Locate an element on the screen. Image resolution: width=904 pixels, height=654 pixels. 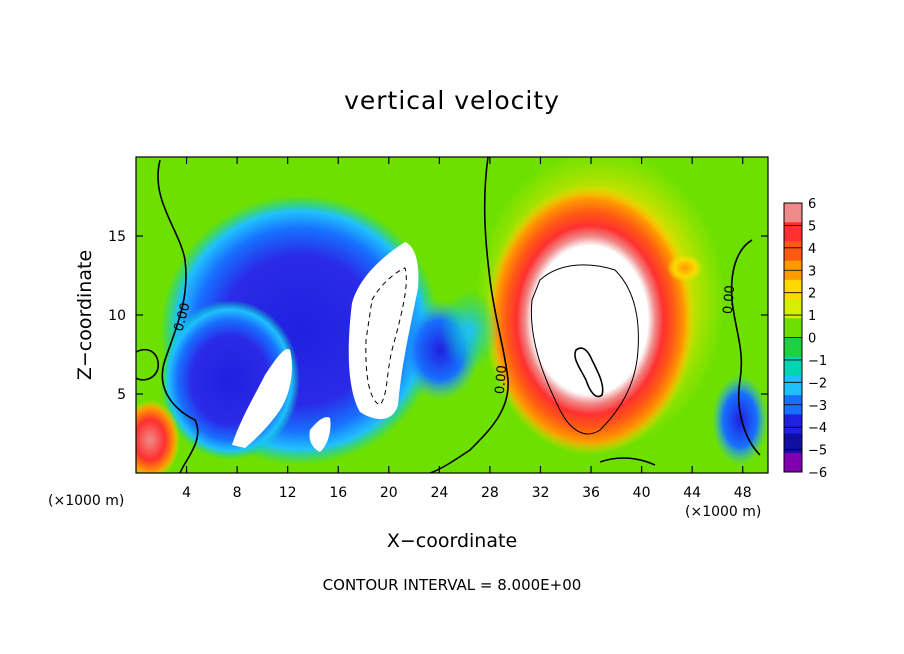
y-tick-label: 5 is located at coordinates (121, 395).